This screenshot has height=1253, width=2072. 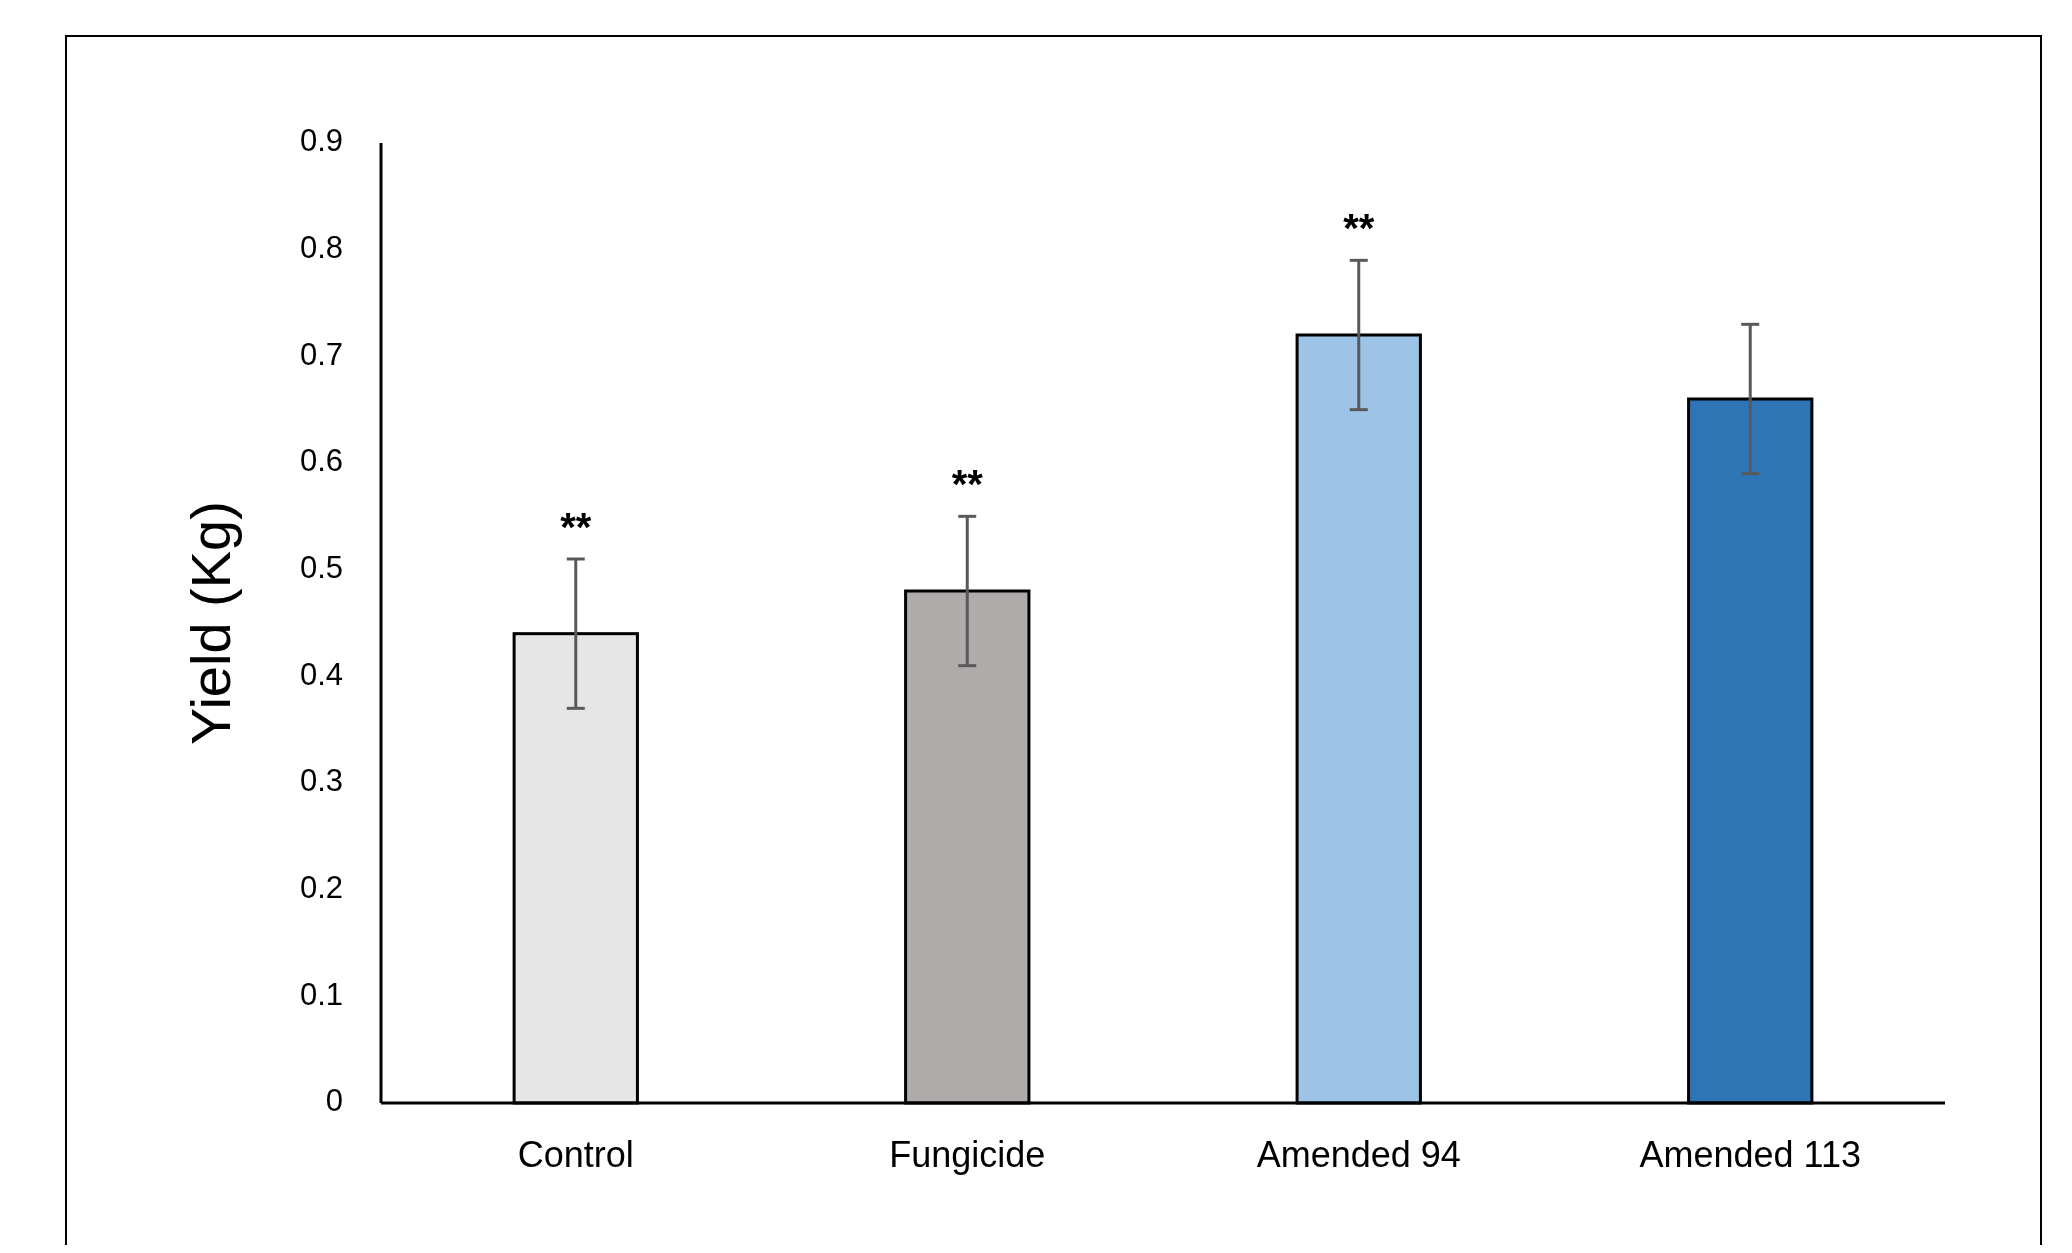 What do you see at coordinates (321, 567) in the screenshot?
I see `y-tick-label: 0.5` at bounding box center [321, 567].